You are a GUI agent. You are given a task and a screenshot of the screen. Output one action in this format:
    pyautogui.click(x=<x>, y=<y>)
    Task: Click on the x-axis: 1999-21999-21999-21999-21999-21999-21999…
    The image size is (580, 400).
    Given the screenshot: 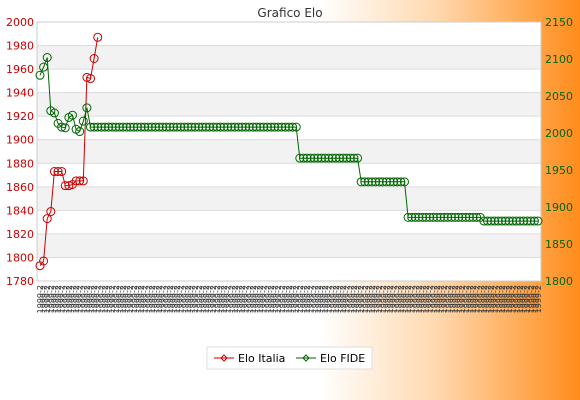 What is the action you would take?
    pyautogui.click(x=289, y=299)
    